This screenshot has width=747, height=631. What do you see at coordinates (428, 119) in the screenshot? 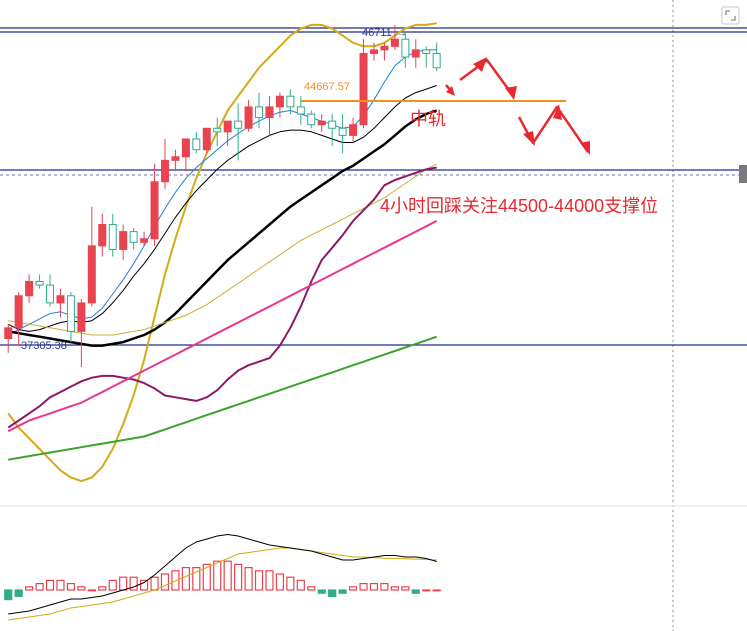
I see `middle-band-annotation: 中轨` at bounding box center [428, 119].